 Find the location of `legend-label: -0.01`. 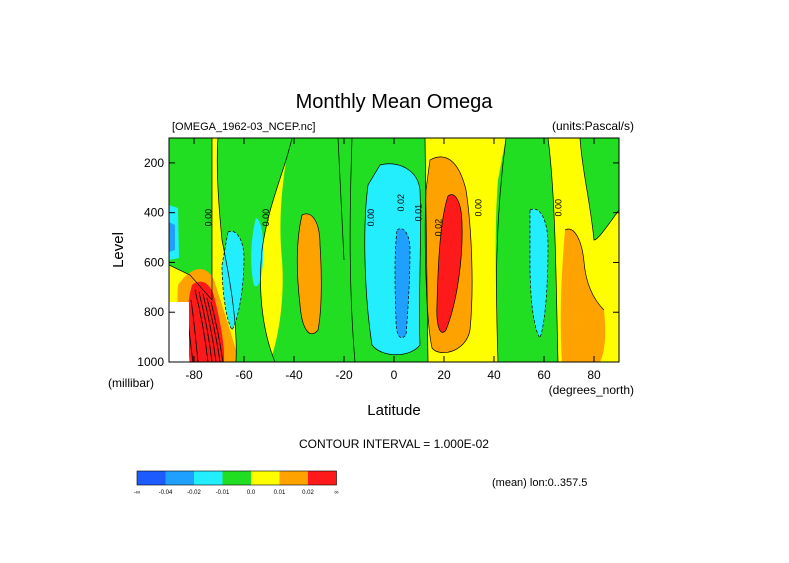

legend-label: -0.01 is located at coordinates (223, 493).